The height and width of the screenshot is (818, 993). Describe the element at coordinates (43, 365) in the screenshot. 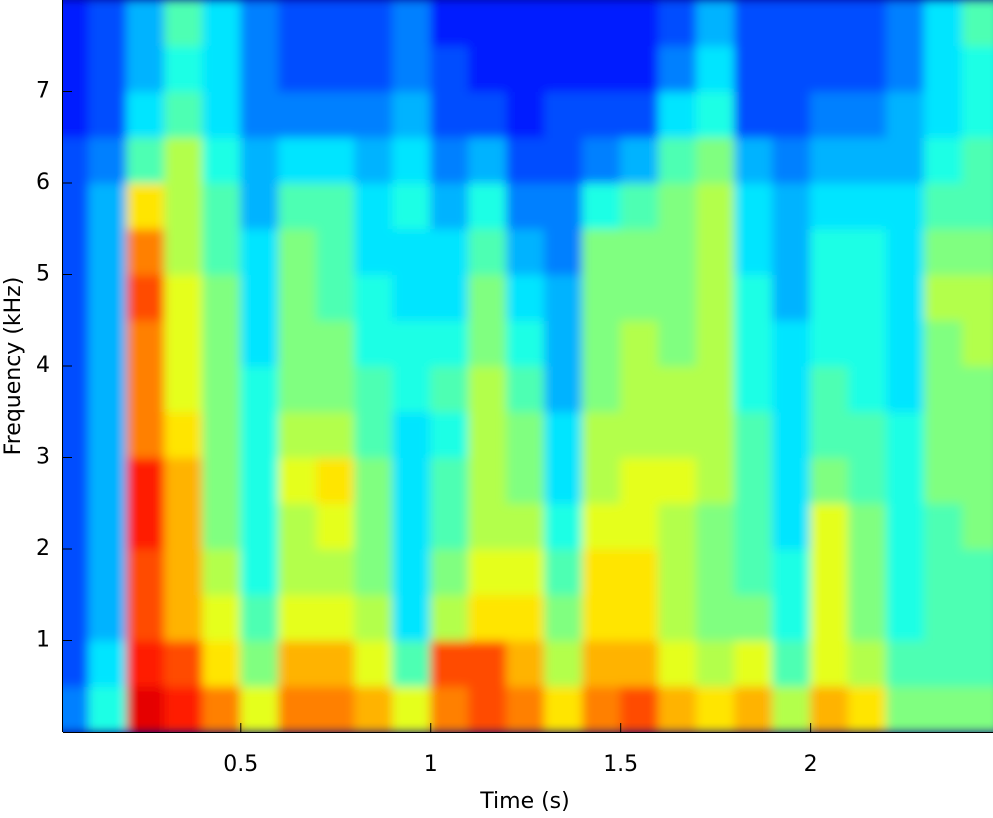

I see `y-tick-label: 4` at that location.